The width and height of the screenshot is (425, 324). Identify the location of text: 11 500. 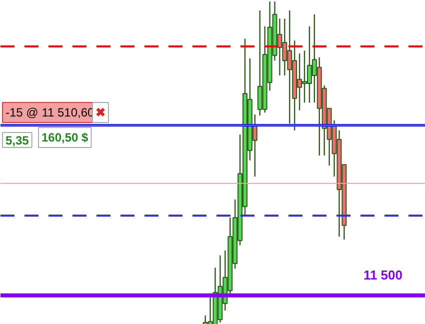
(382, 275).